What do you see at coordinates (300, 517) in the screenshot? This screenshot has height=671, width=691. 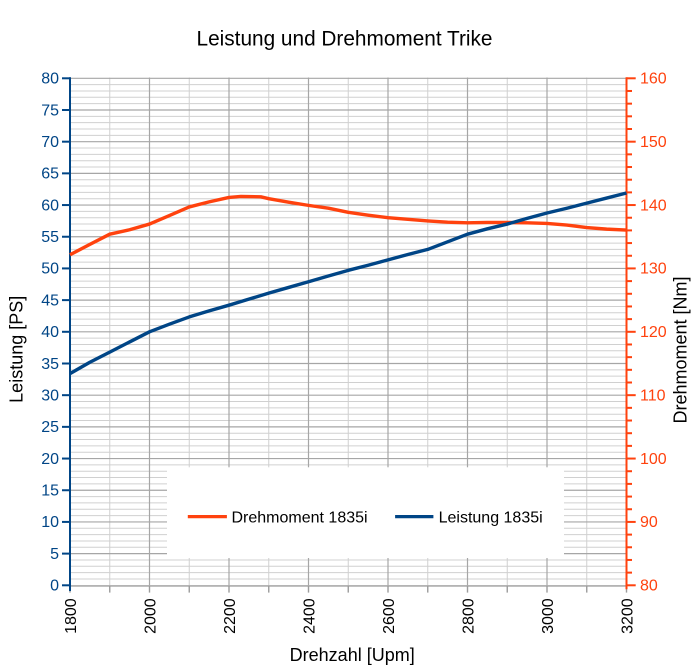 I see `svg-text: Drehmoment 1835i` at bounding box center [300, 517].